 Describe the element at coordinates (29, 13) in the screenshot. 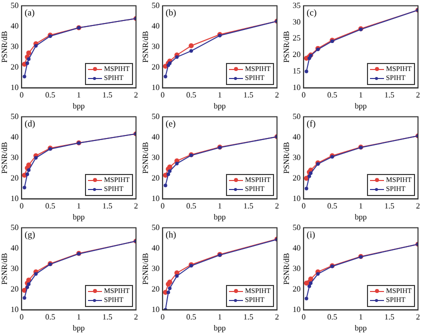

I see `annotation: (a)` at that location.